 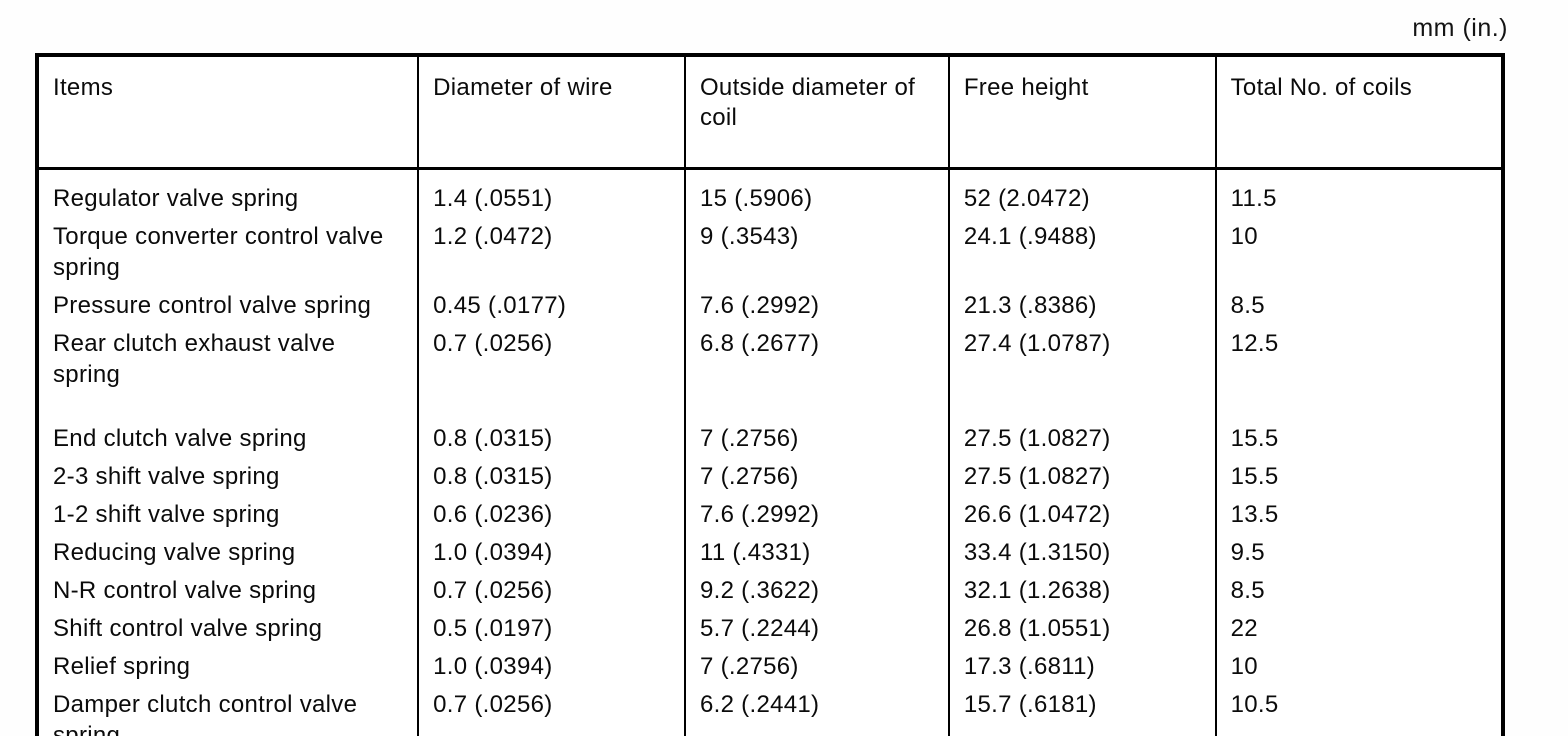 What do you see at coordinates (1081, 515) in the screenshot?
I see `free-height-cell: 26.6 (1.0472)` at bounding box center [1081, 515].